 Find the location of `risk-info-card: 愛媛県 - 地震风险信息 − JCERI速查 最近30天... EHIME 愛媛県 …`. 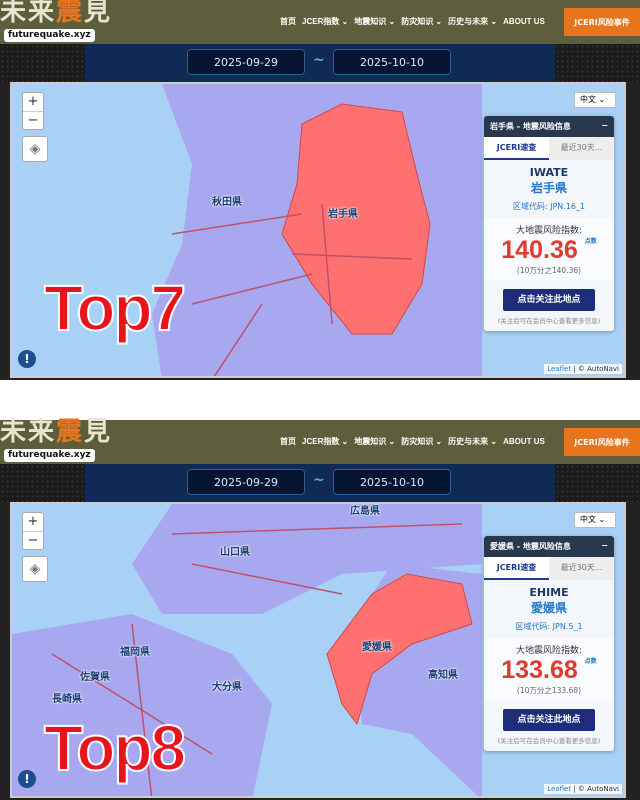

risk-info-card: 愛媛県 - 地震风险信息 − JCERI速查 最近30天... EHIME 愛媛県 … is located at coordinates (549, 643).